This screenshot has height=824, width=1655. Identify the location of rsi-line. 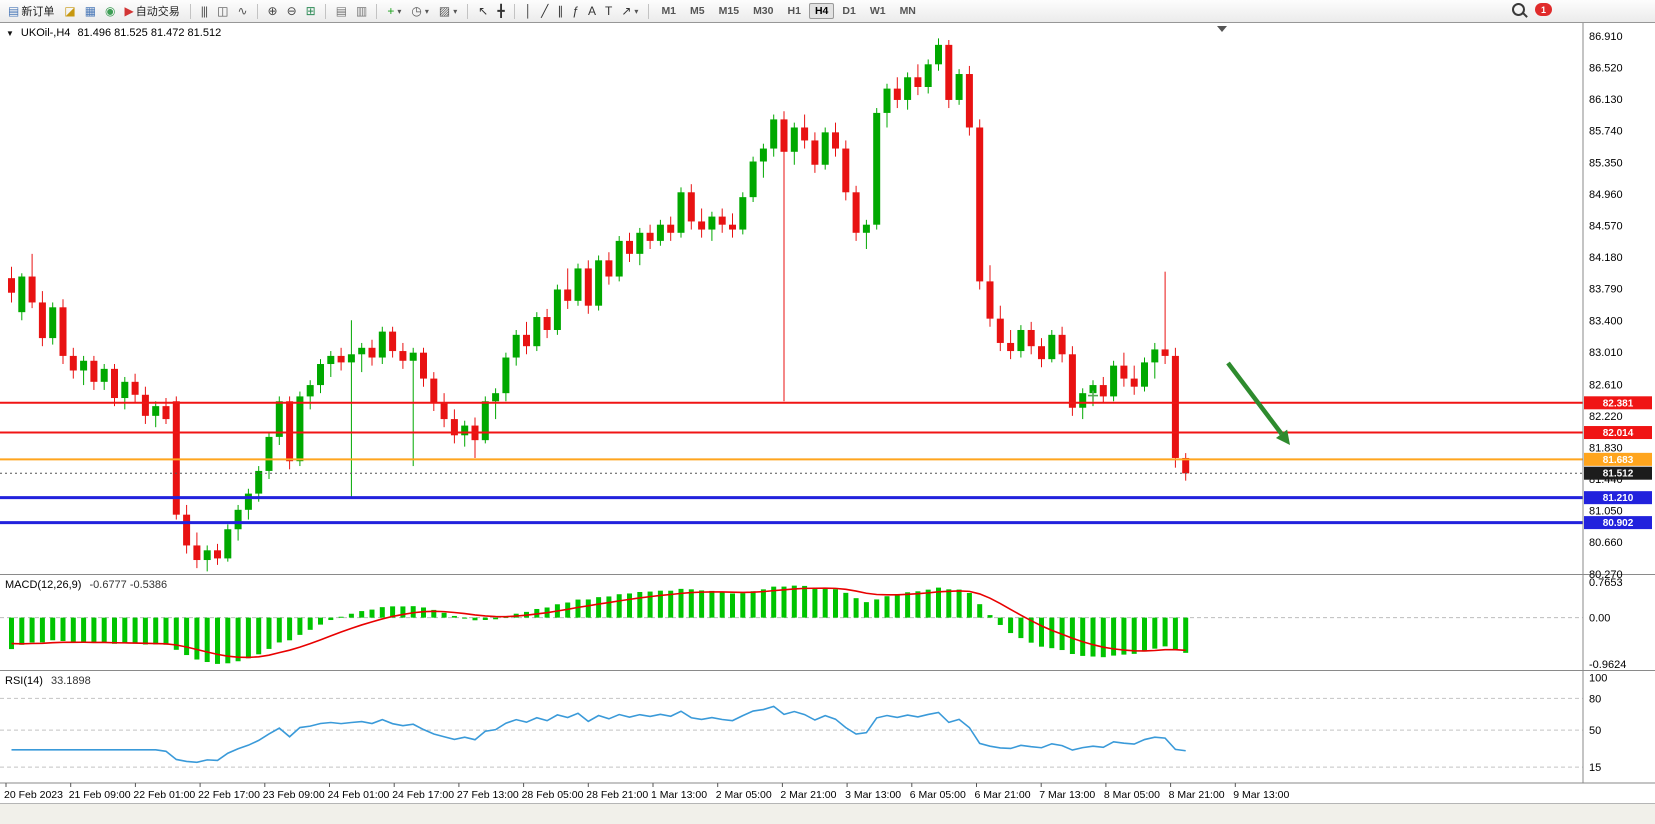
(598, 734).